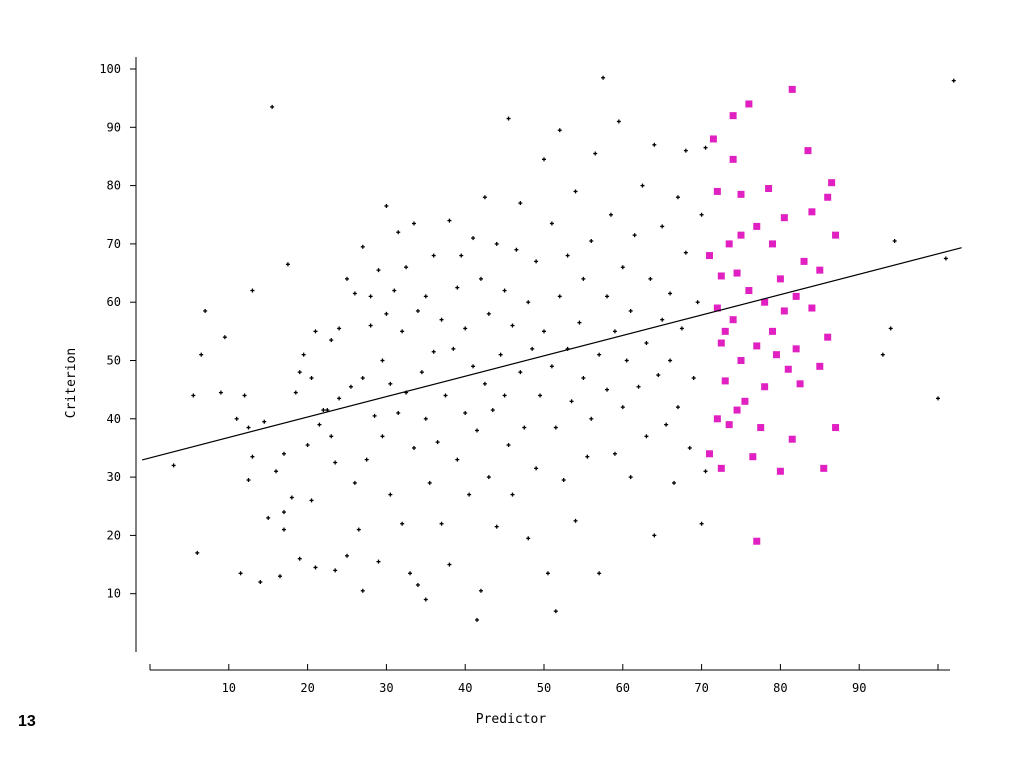 This screenshot has width=1024, height=768. What do you see at coordinates (386, 688) in the screenshot?
I see `x-tick-label: 30` at bounding box center [386, 688].